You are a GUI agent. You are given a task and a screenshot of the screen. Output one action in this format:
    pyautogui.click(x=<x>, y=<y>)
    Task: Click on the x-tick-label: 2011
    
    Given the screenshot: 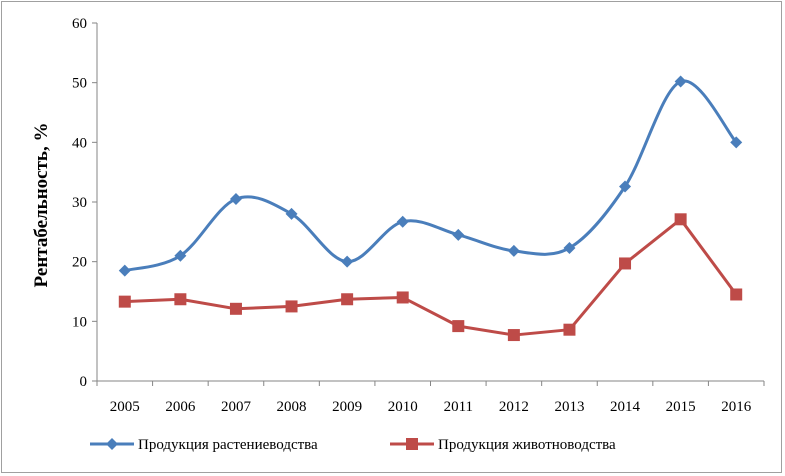 What is the action you would take?
    pyautogui.click(x=458, y=407)
    